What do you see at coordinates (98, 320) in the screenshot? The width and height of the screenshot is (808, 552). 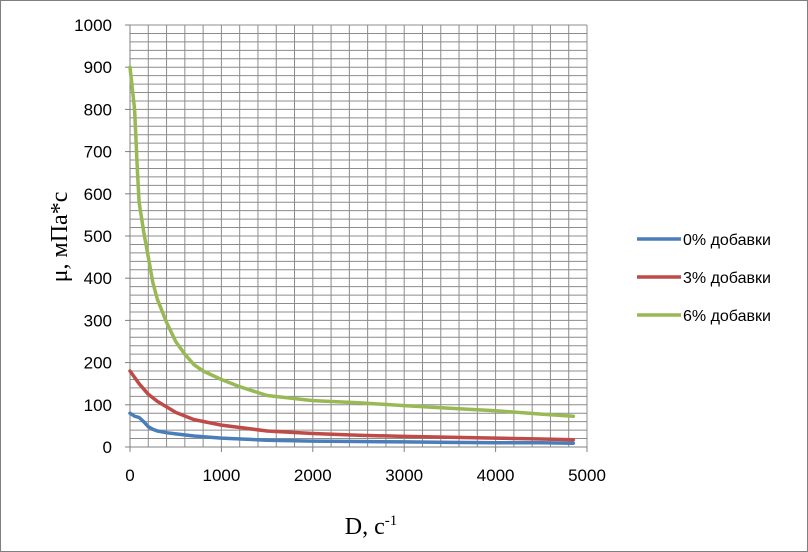 I see `y-tick-label: 300` at bounding box center [98, 320].